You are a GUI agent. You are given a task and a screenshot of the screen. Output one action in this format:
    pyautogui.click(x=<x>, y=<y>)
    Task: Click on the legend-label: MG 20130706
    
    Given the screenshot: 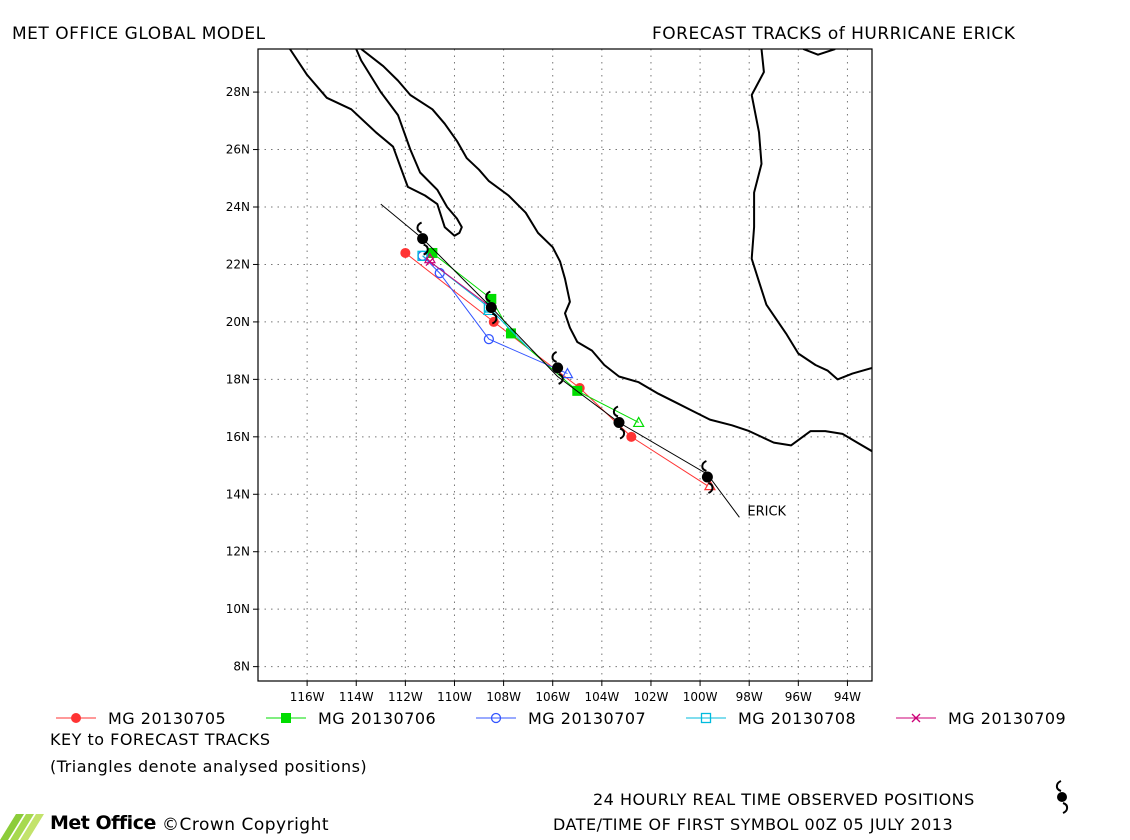 What is the action you would take?
    pyautogui.click(x=377, y=718)
    